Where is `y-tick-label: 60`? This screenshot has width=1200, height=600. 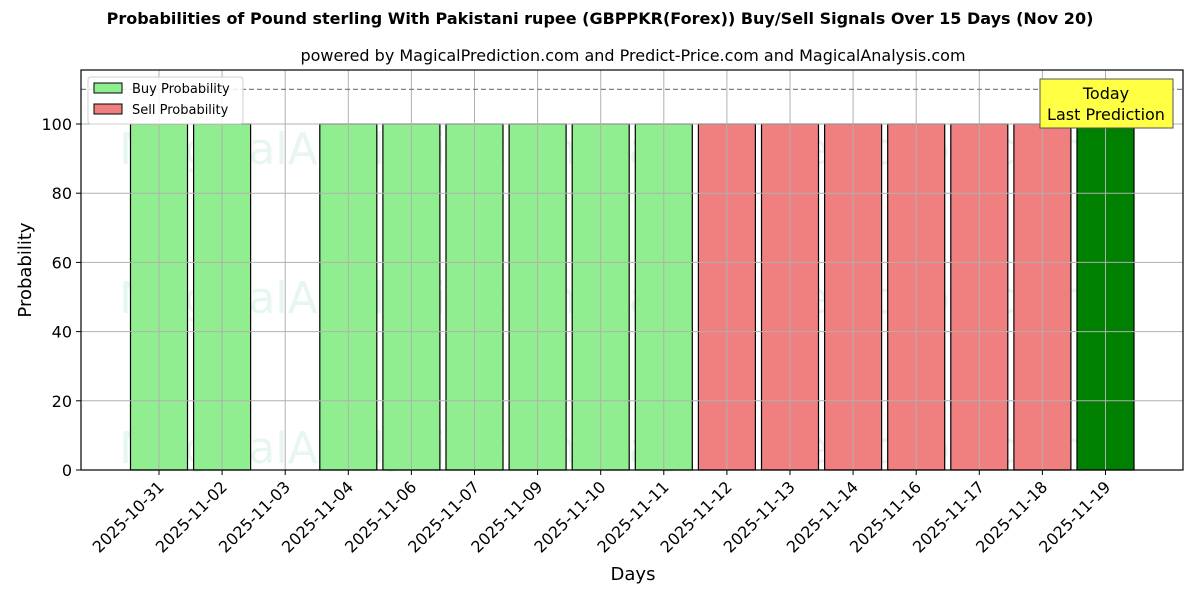 y-tick-label: 60 is located at coordinates (62, 262).